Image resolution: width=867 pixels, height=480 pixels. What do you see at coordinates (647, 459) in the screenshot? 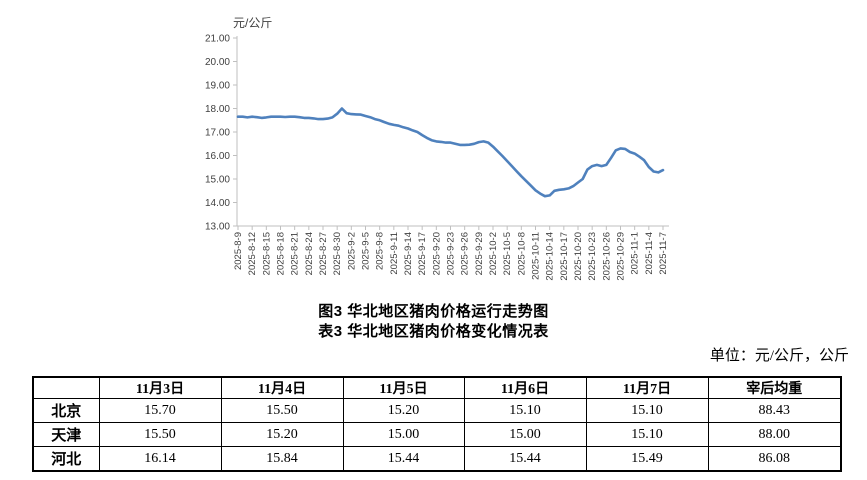
I see `table-cell: 15.49` at bounding box center [647, 459].